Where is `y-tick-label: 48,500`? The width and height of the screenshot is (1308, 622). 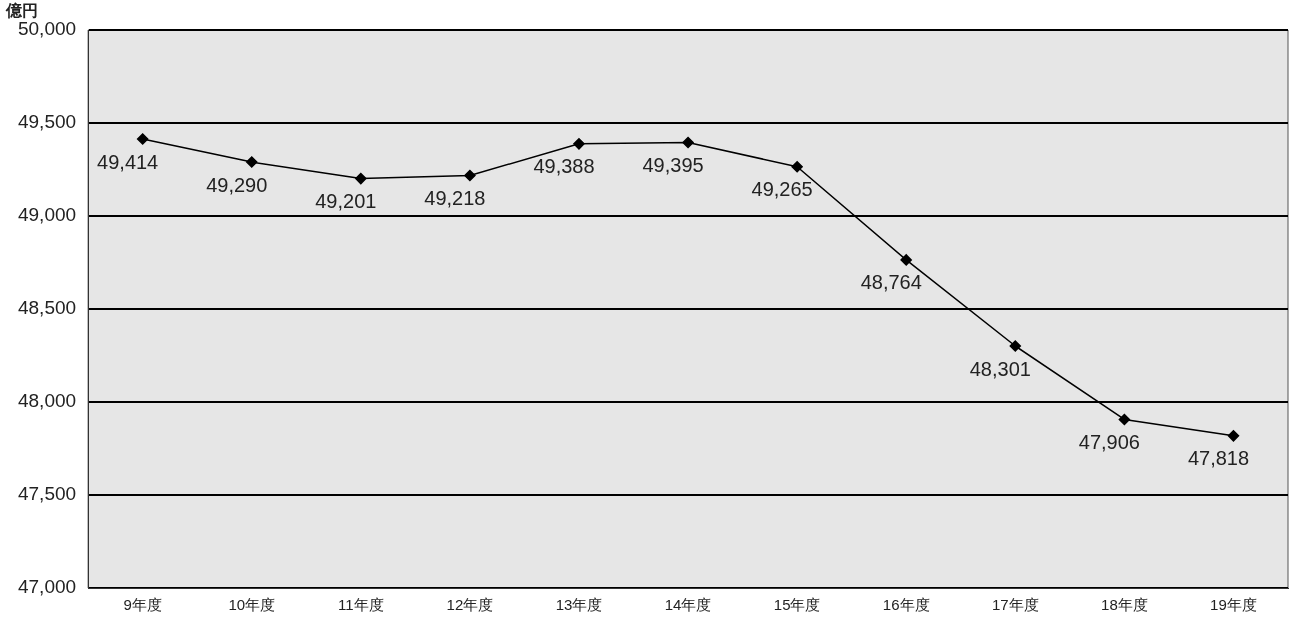 y-tick-label: 48,500 is located at coordinates (47, 308).